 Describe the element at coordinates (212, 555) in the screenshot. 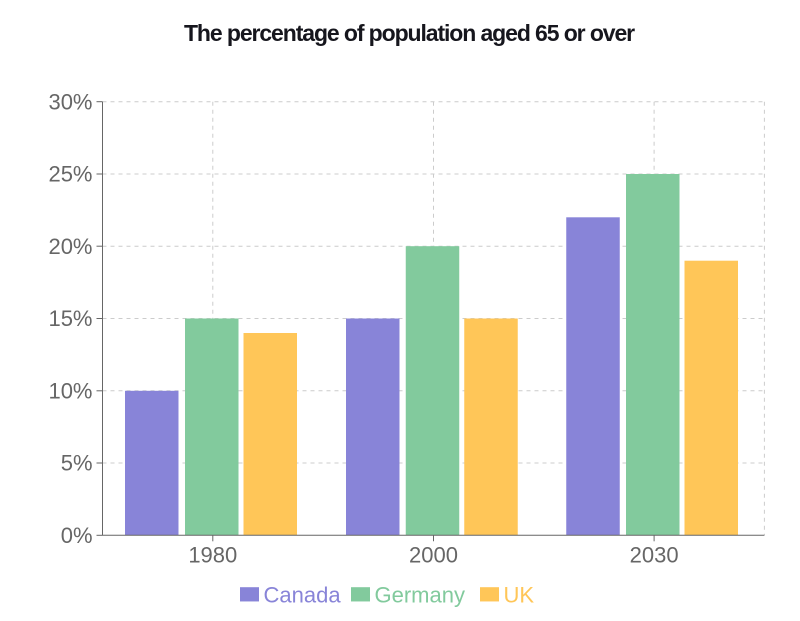

I see `svg-text: 1980` at that location.